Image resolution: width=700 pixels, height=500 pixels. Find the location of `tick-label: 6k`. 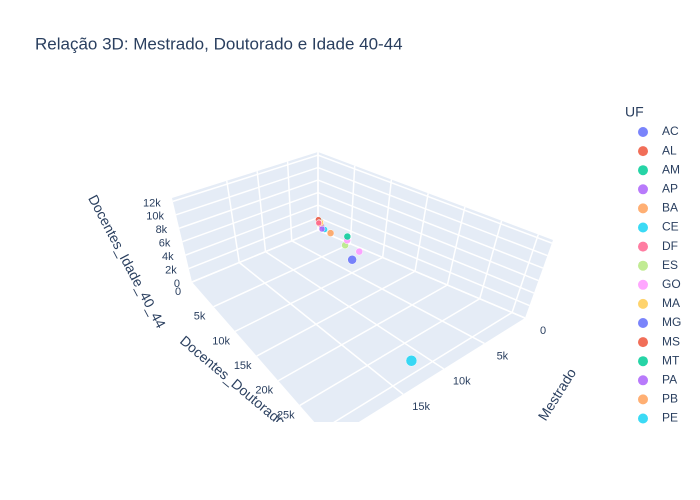

tick-label: 6k is located at coordinates (165, 244).